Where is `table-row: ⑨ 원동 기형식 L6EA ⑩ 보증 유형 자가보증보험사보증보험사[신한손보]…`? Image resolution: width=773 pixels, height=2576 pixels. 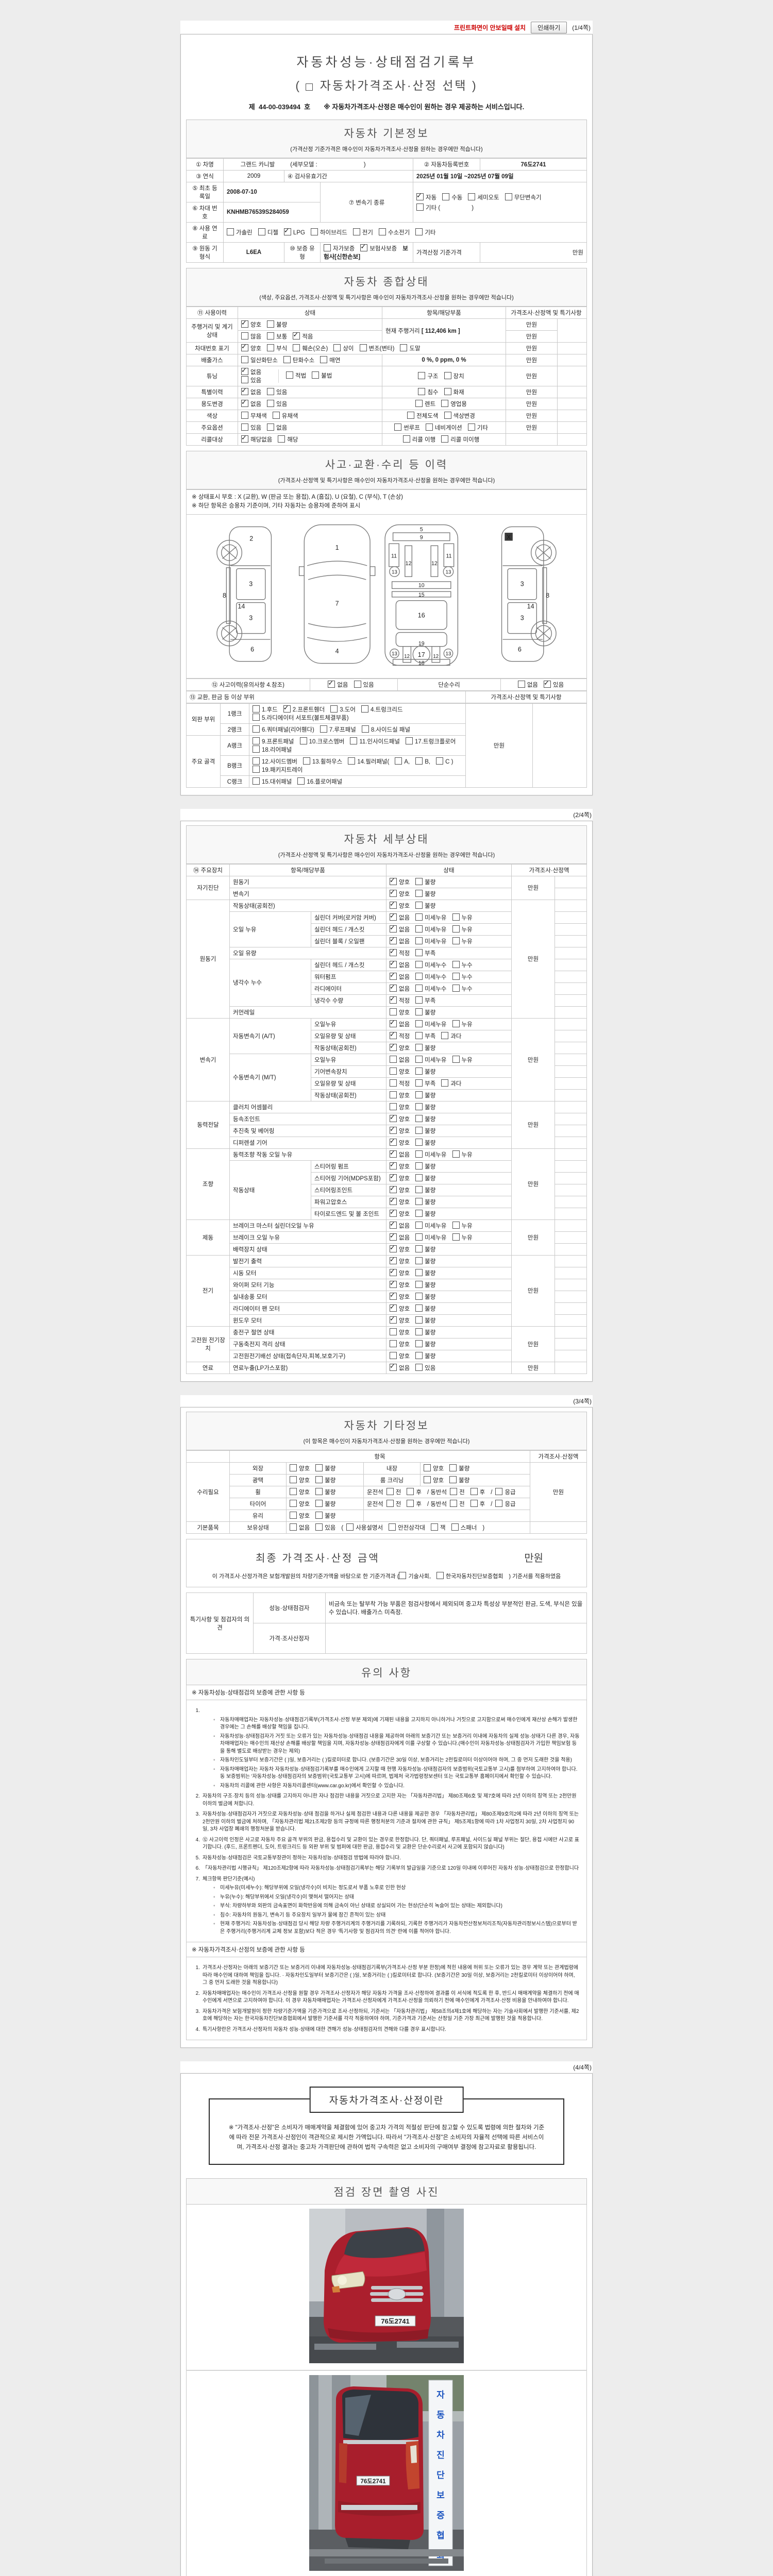 table-row: ⑨ 원동 기형식 L6EA ⑩ 보증 유형 자가보증보험사보증보험사[신한손보]… is located at coordinates (386, 252).